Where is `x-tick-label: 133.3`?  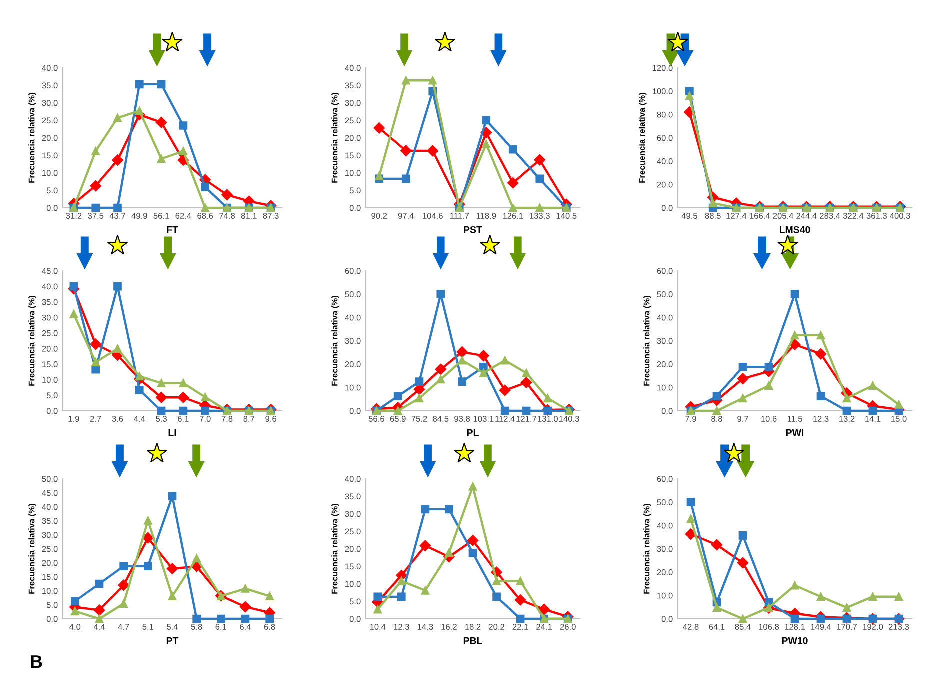
x-tick-label: 133.3 is located at coordinates (540, 216).